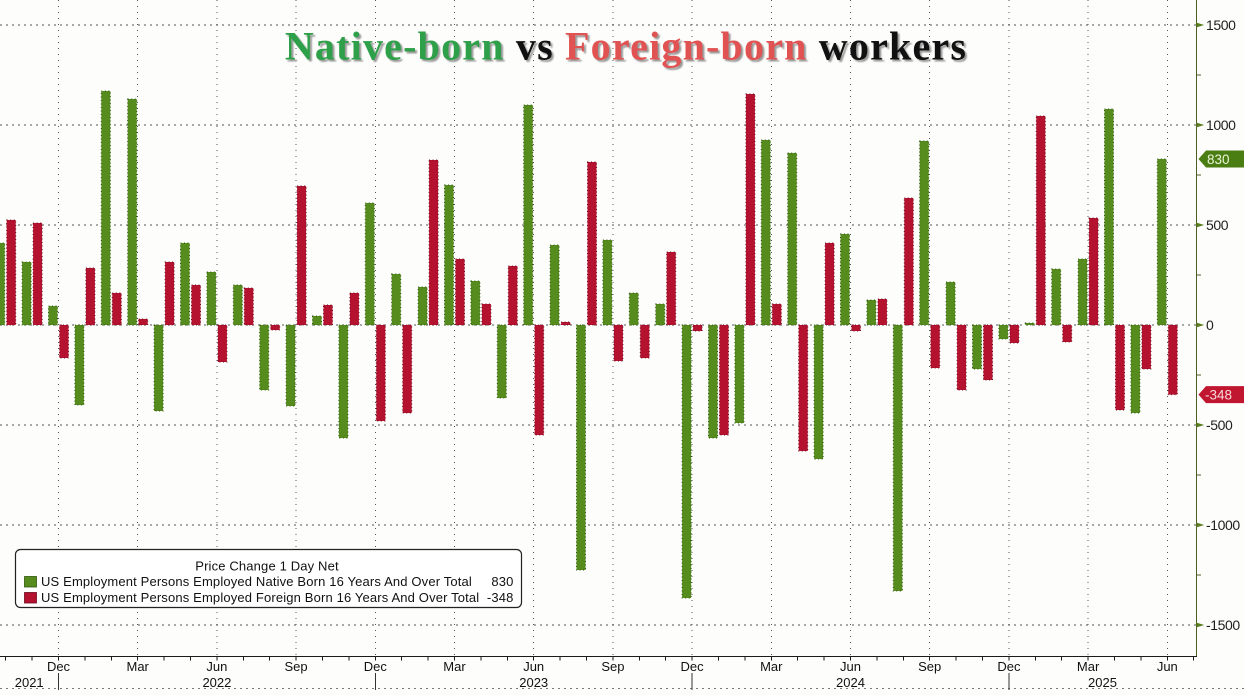  I want to click on svg-text: 2022, so click(216, 682).